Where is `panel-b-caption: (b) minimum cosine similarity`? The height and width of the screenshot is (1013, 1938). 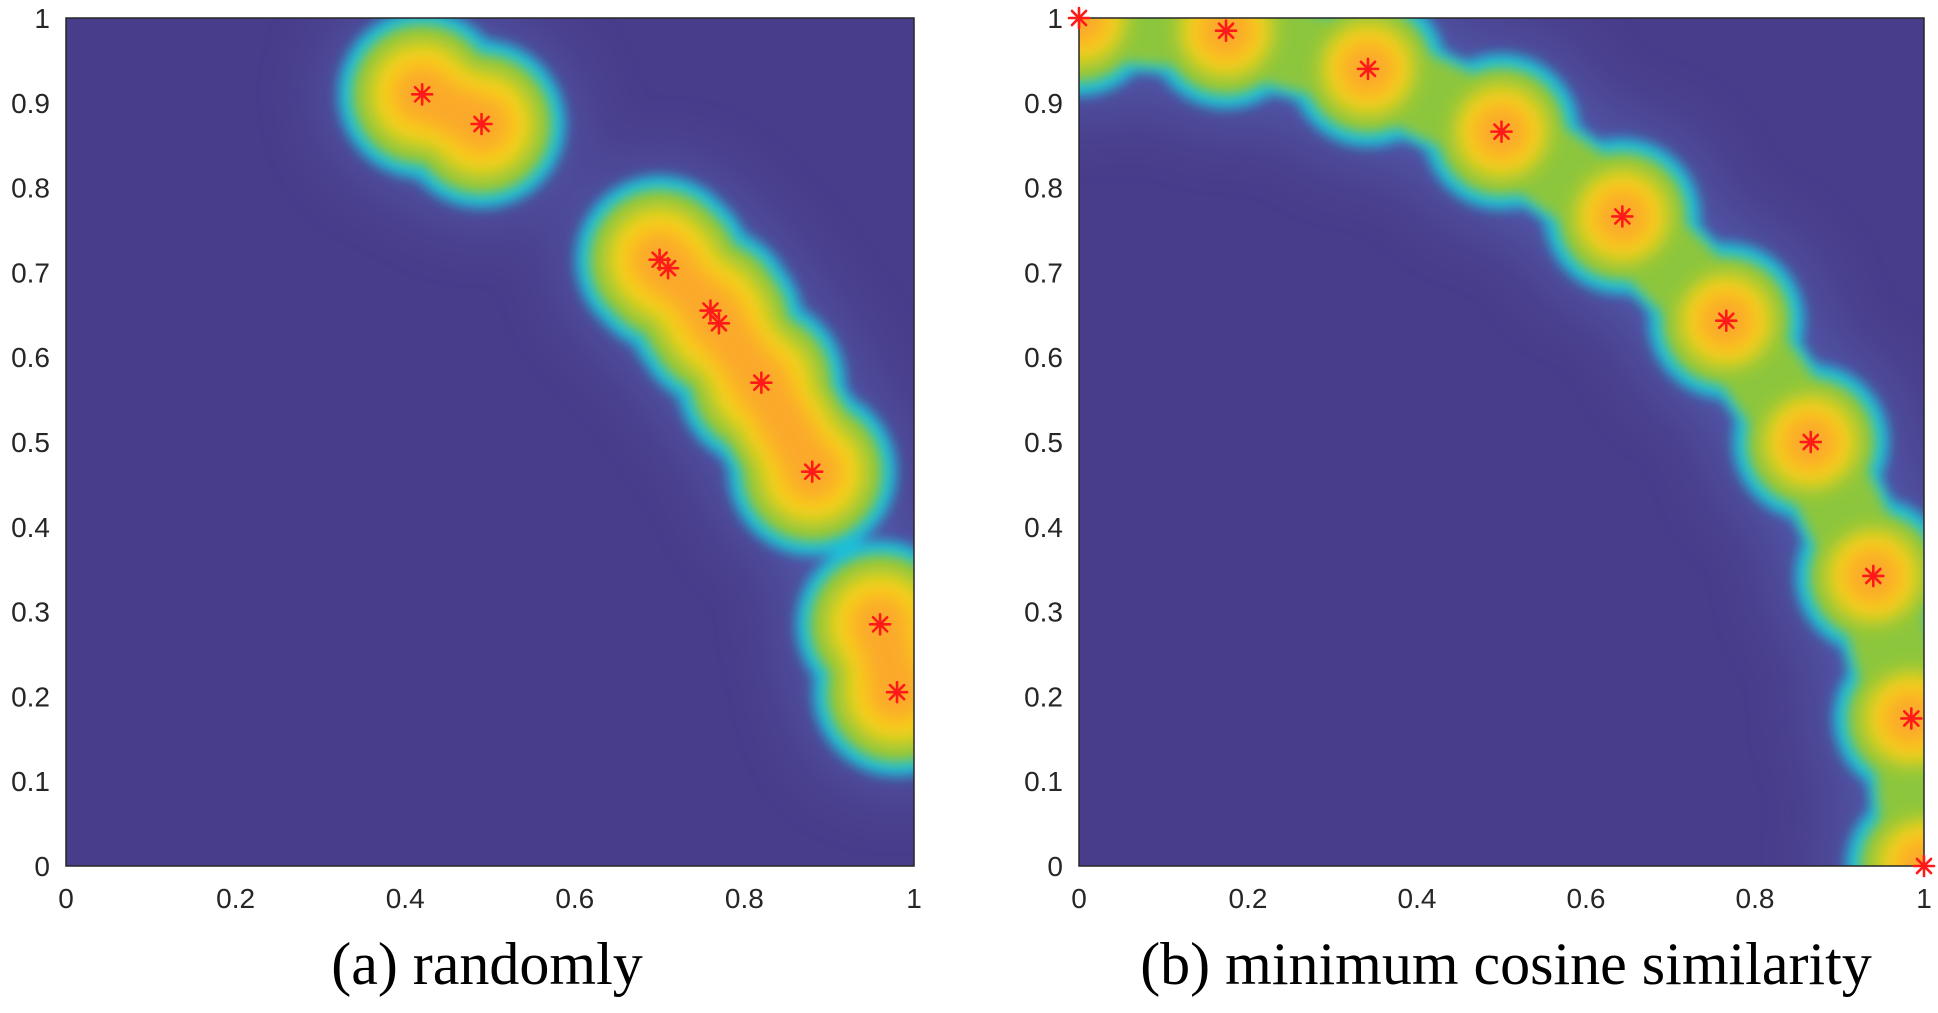 panel-b-caption: (b) minimum cosine similarity is located at coordinates (1506, 964).